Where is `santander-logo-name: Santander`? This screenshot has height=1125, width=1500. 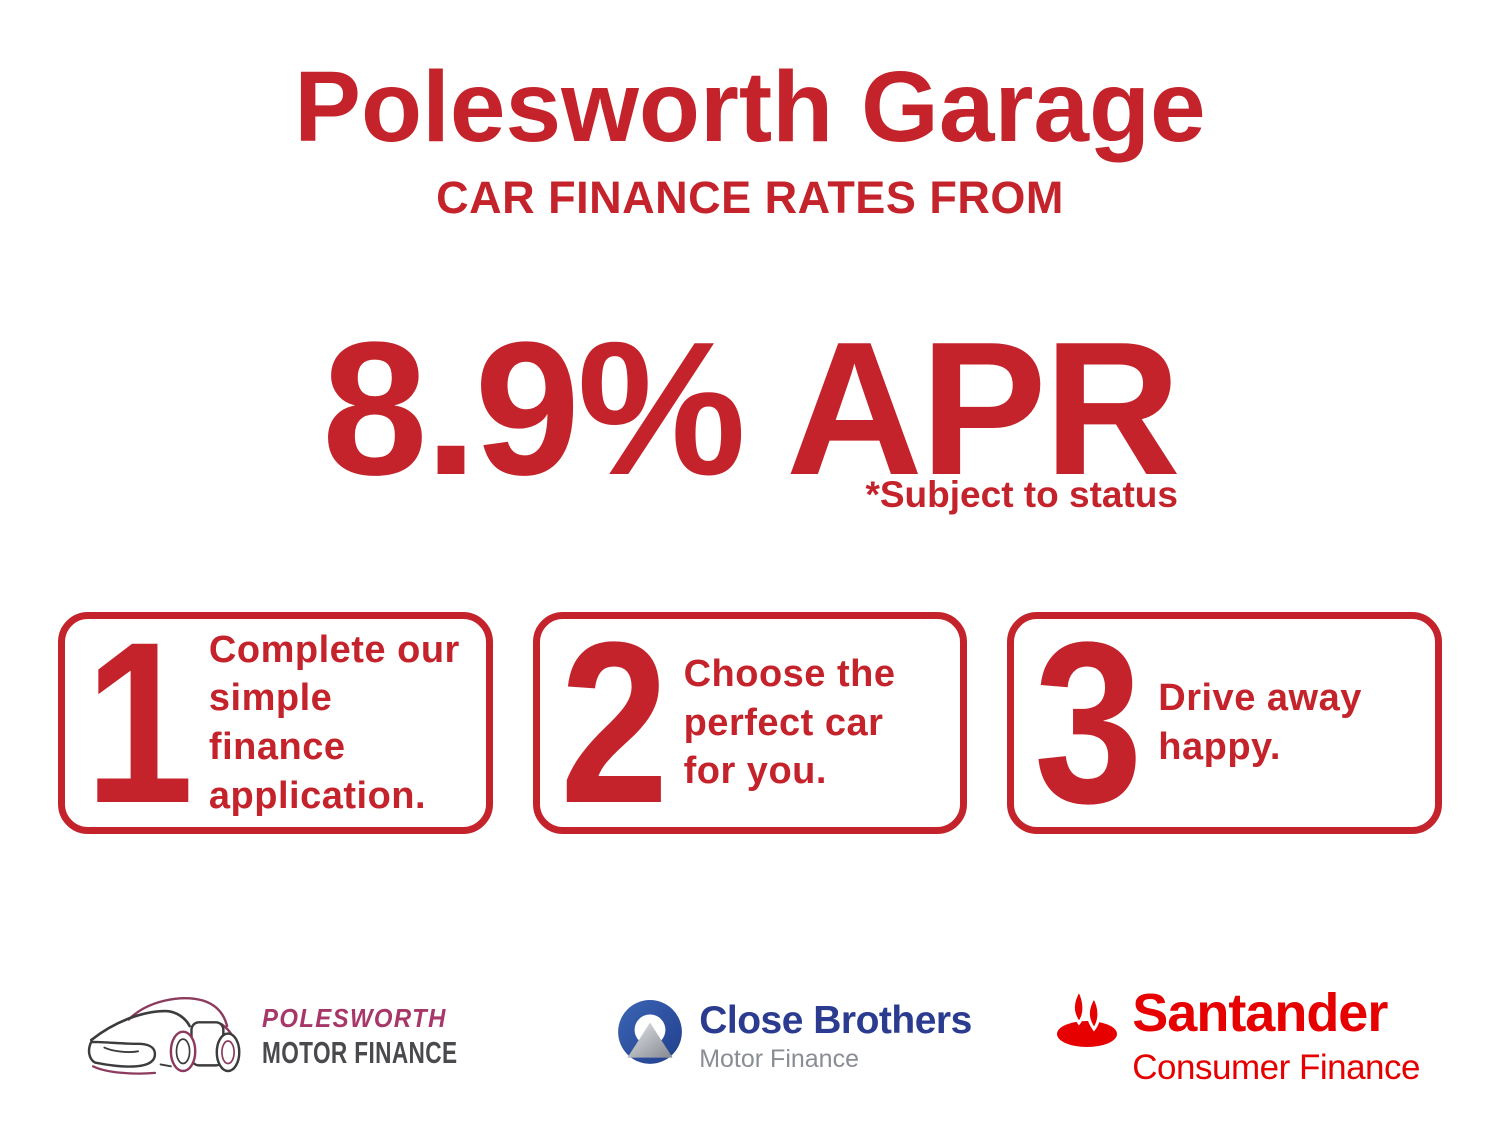
santander-logo-name: Santander is located at coordinates (1260, 1012).